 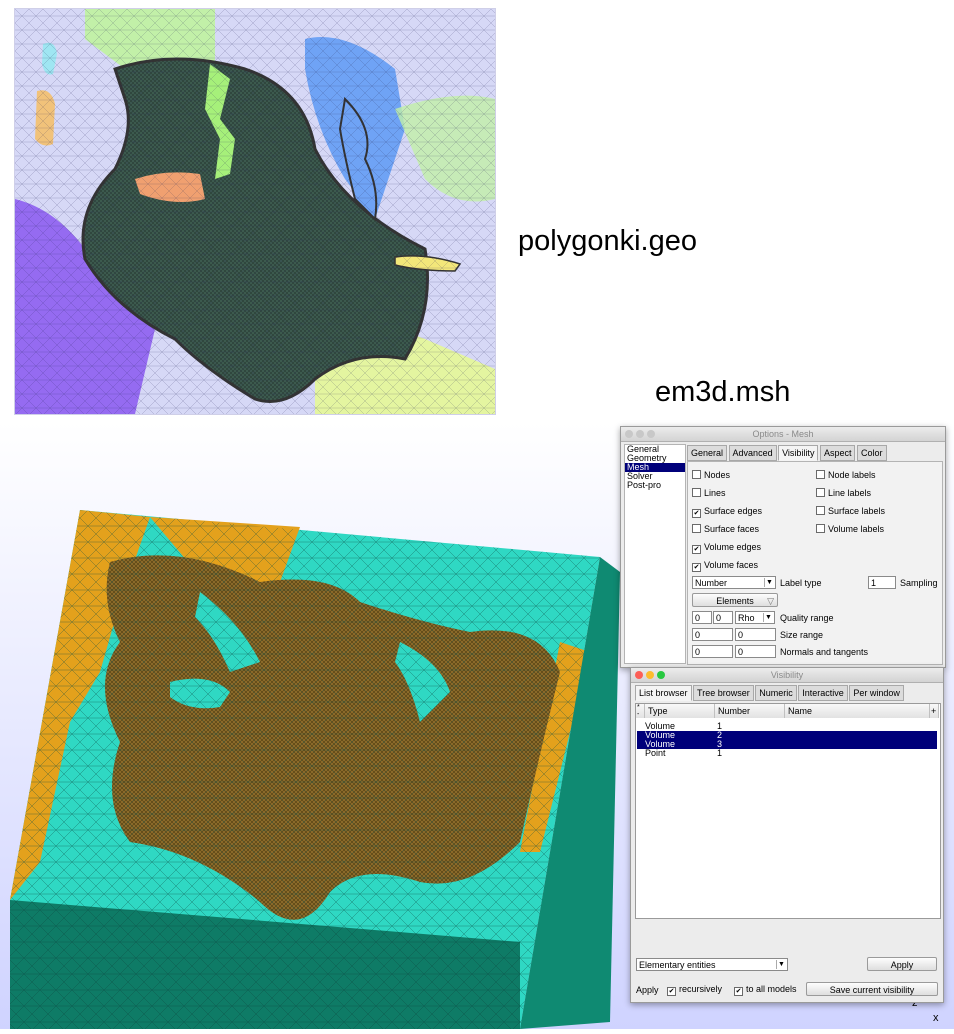 I want to click on tree-item-general: General, so click(x=643, y=449).